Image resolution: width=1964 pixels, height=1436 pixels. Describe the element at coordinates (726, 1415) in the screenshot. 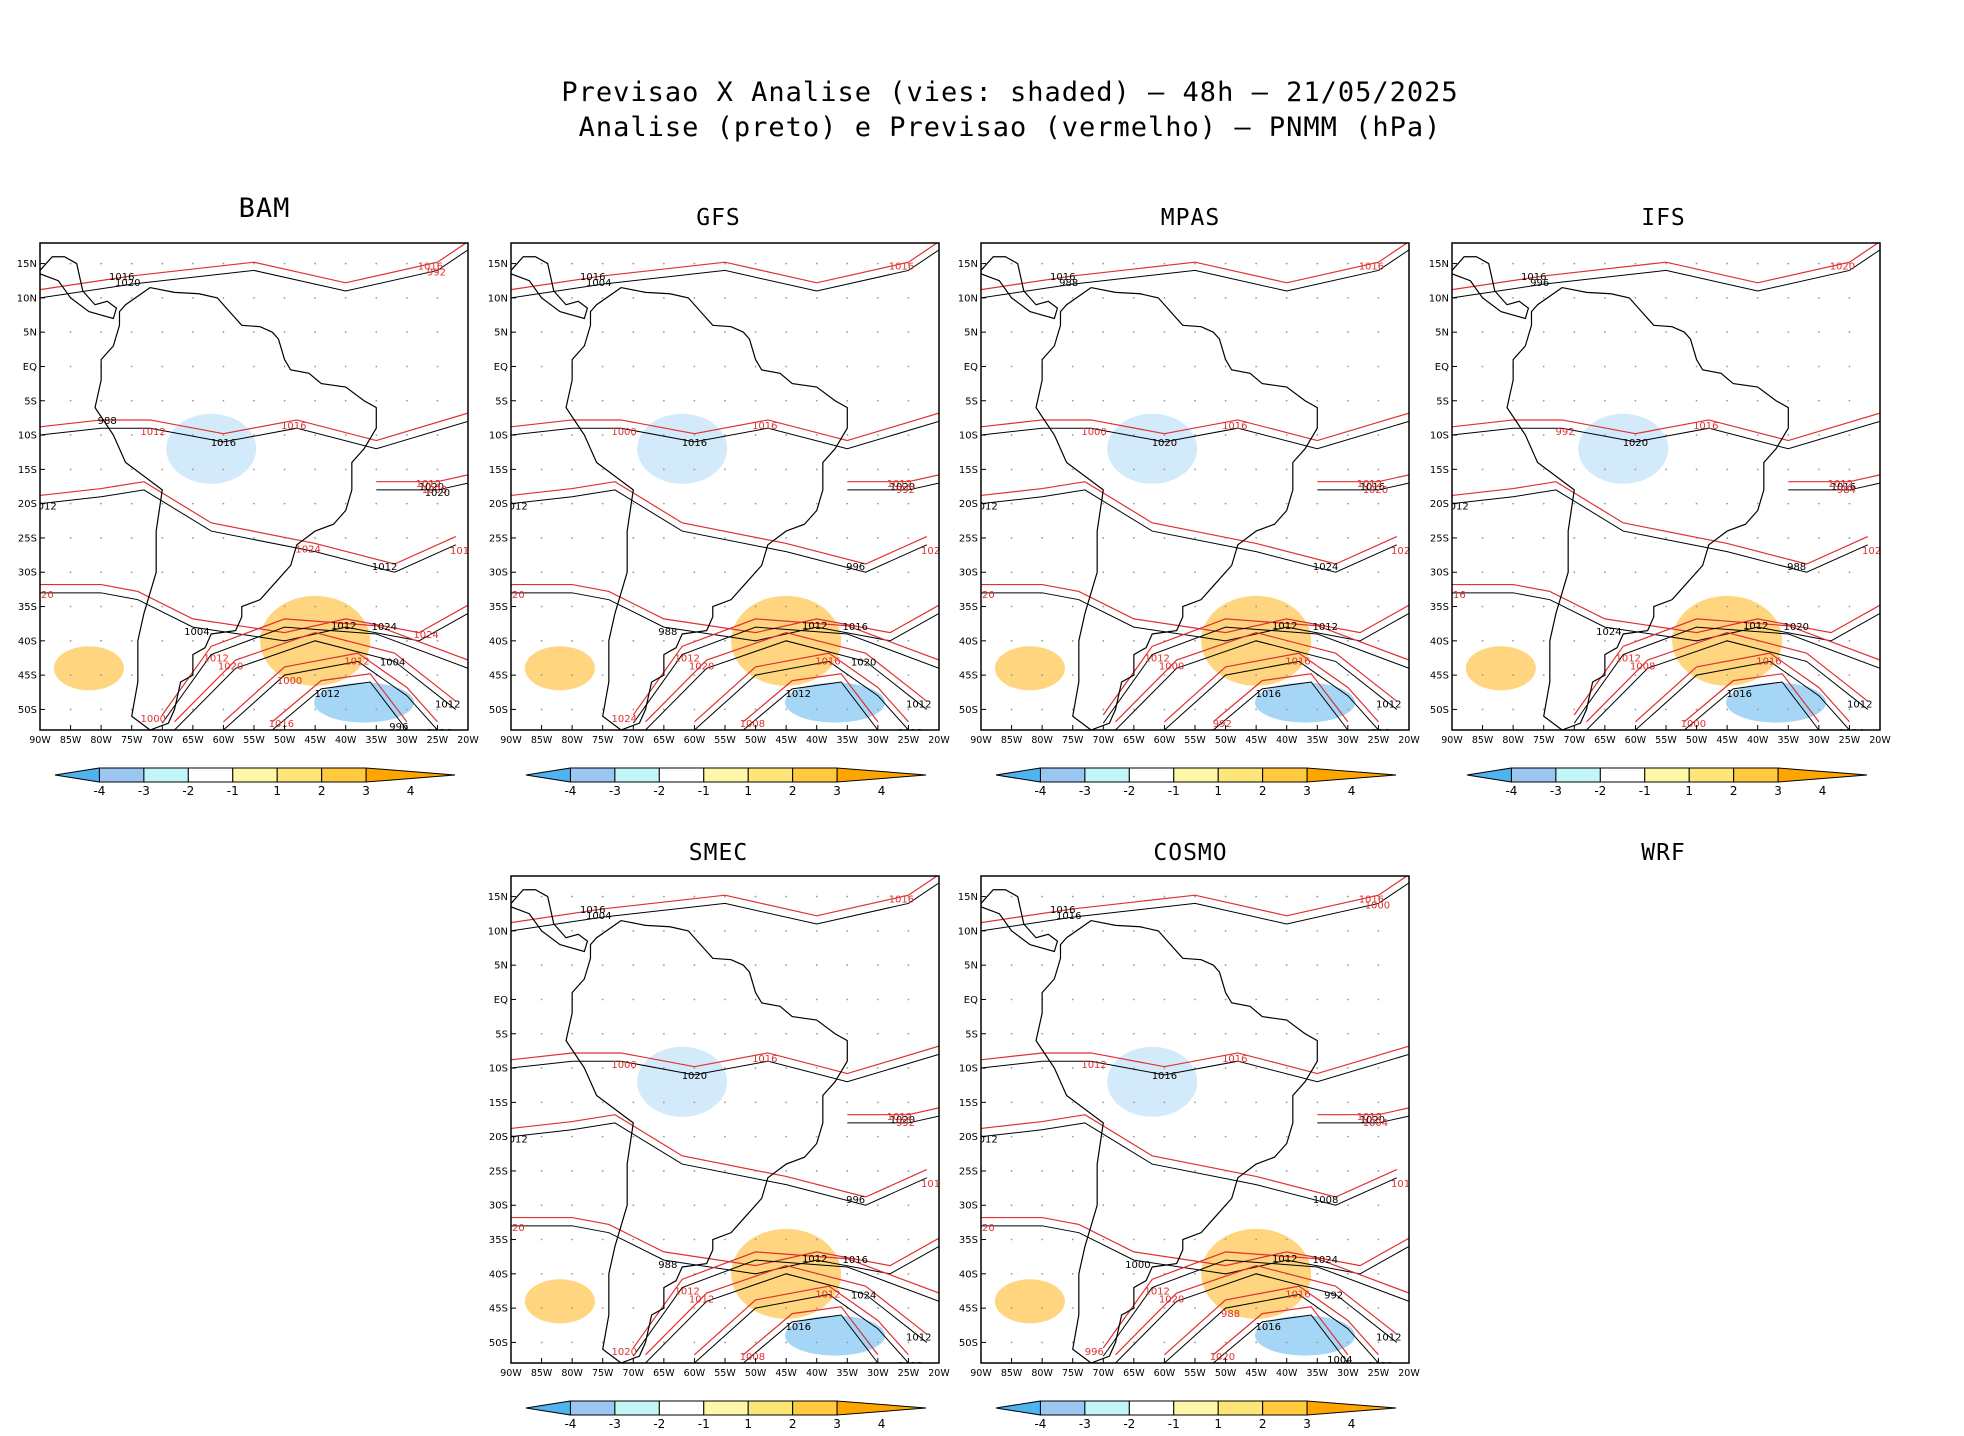

I see `colorbar: -4 -3 -2 -1 1 2 3 4` at that location.